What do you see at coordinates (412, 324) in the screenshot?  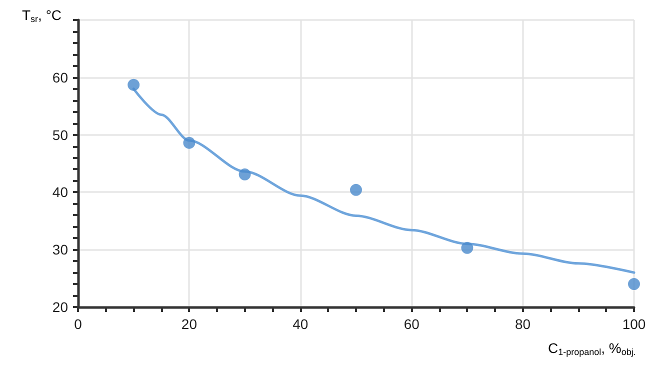 I see `x-tick-label: 60` at bounding box center [412, 324].